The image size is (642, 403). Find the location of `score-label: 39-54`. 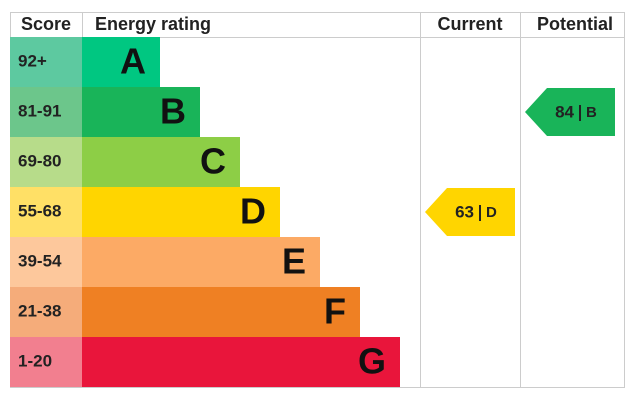

score-label: 39-54 is located at coordinates (40, 260).